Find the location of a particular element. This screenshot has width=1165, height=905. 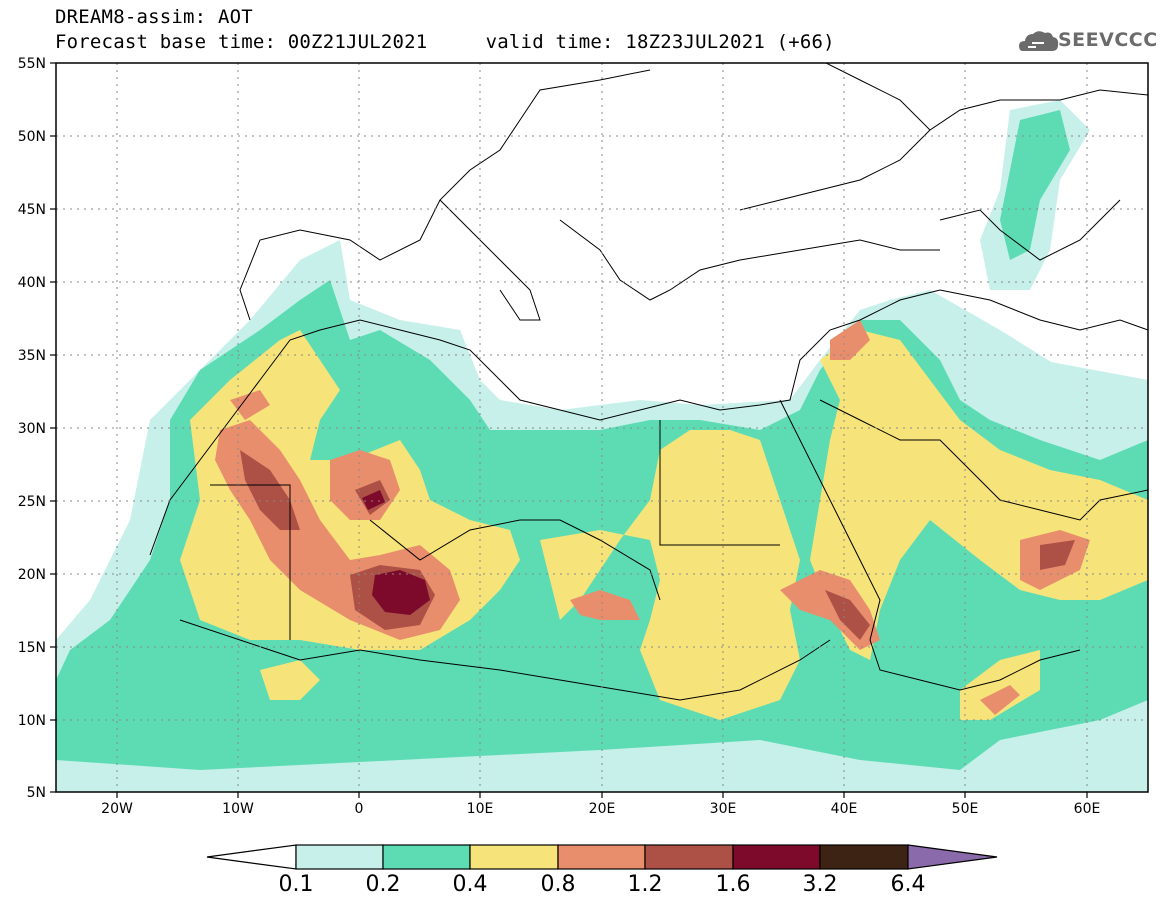

lat-label: 20N is located at coordinates (32, 575).